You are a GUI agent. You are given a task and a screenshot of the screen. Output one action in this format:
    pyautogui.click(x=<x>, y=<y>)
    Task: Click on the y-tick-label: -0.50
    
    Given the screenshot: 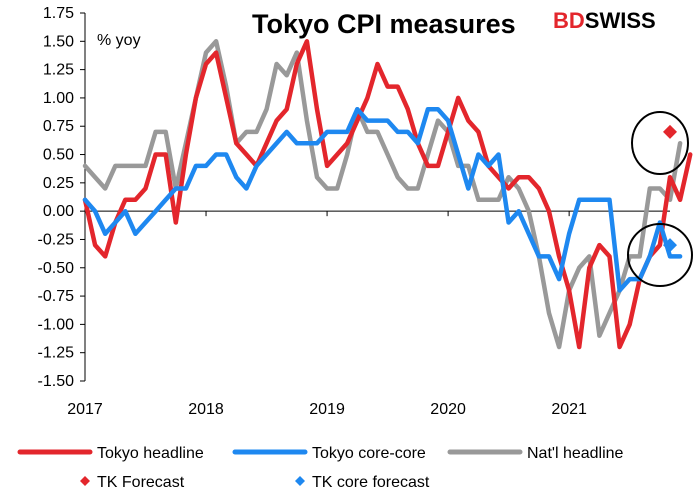 What is the action you would take?
    pyautogui.click(x=56, y=268)
    